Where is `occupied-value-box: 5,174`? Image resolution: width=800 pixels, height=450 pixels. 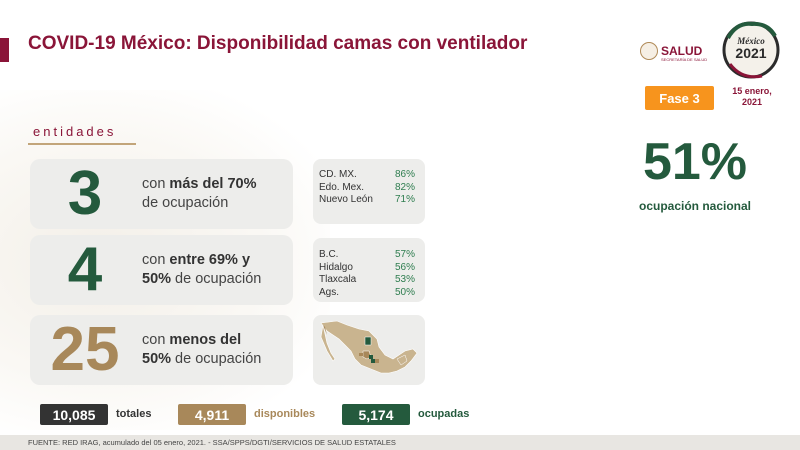 occupied-value-box: 5,174 is located at coordinates (376, 414).